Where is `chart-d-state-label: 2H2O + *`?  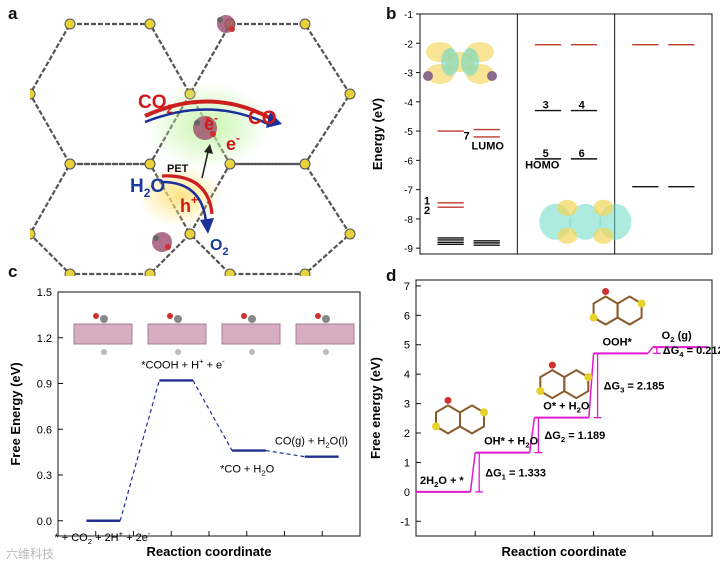
chart-d-state-label: 2H2O + * is located at coordinates (442, 482).